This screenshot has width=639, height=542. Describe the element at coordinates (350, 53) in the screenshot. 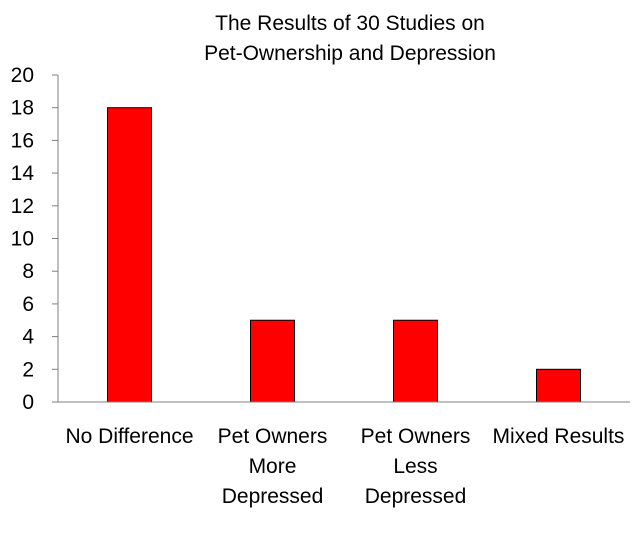

I see `chart-title-line-2: Pet-Ownership and Depression` at that location.